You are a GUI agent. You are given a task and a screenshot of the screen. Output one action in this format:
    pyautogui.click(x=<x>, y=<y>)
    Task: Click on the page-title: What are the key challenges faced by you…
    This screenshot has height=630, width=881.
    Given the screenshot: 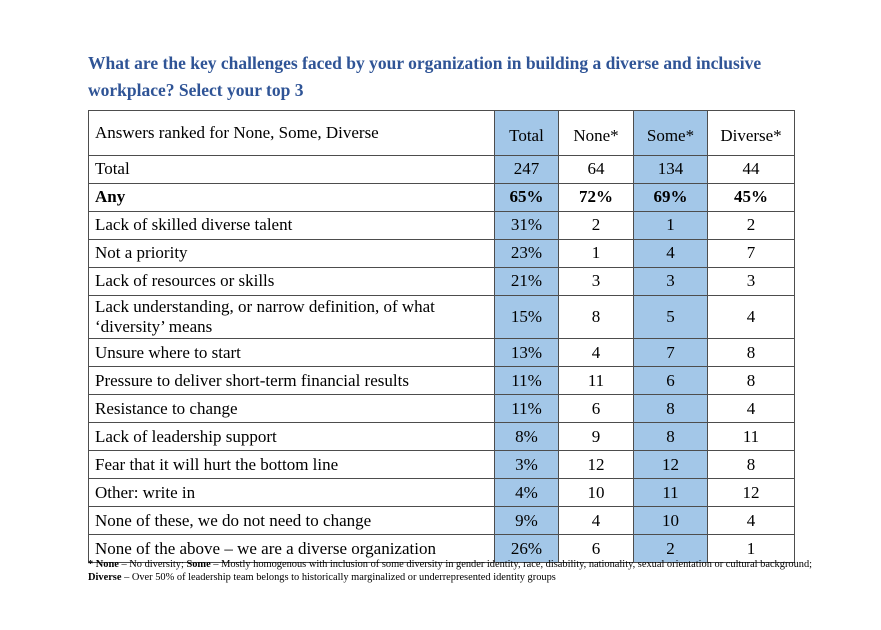 What is the action you would take?
    pyautogui.click(x=425, y=76)
    